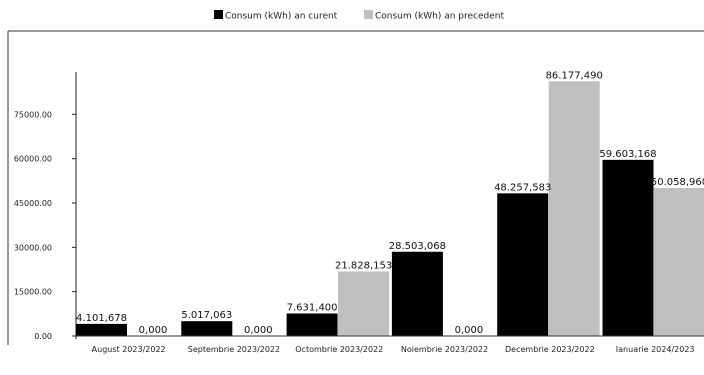  I want to click on x-tick-label-1: August 2023/2022, so click(129, 349).